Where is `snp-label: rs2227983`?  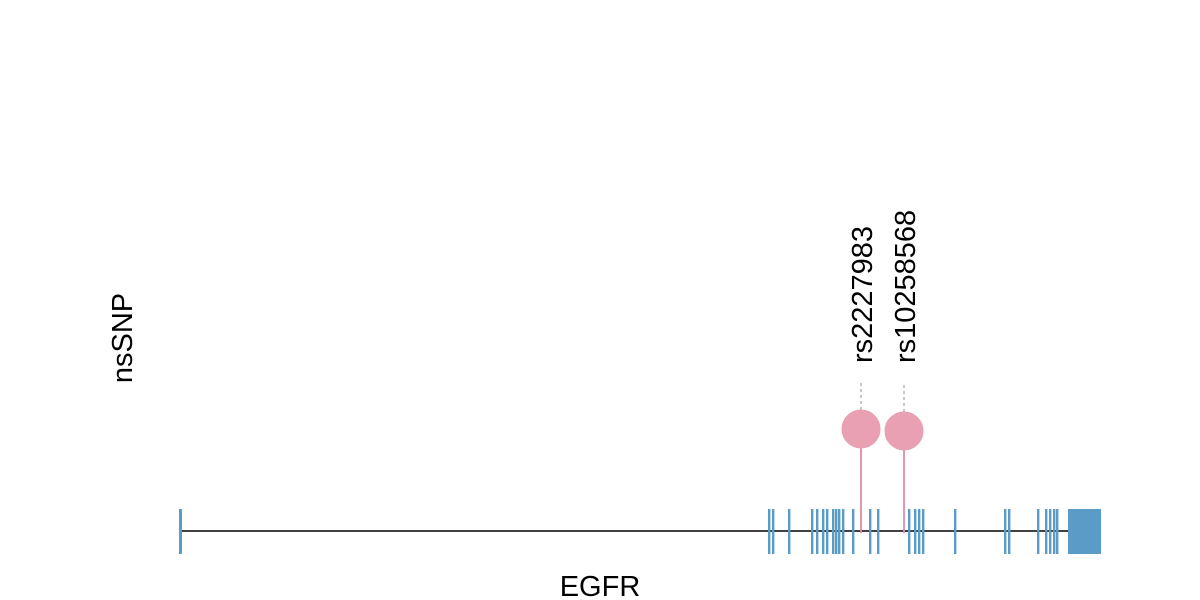
snp-label: rs2227983 is located at coordinates (863, 294).